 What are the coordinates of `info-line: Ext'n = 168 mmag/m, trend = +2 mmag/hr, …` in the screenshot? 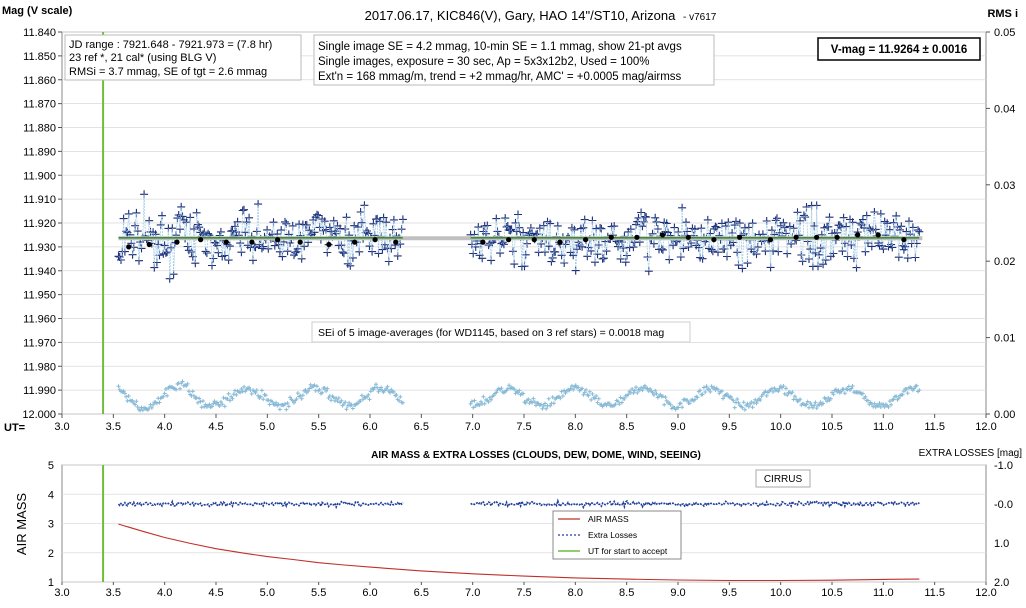 It's located at (500, 77).